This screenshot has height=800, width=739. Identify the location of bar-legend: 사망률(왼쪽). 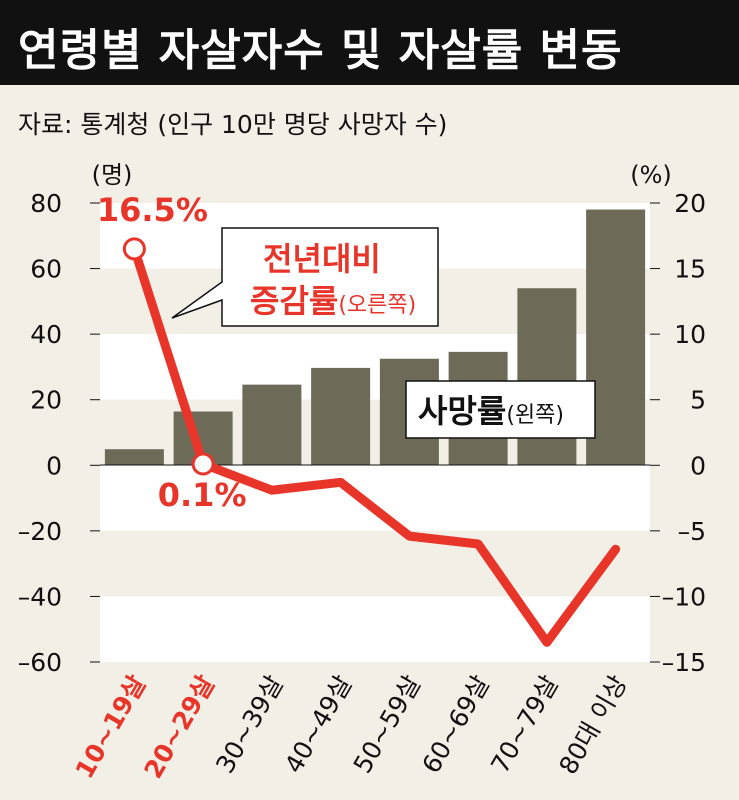
(500, 409).